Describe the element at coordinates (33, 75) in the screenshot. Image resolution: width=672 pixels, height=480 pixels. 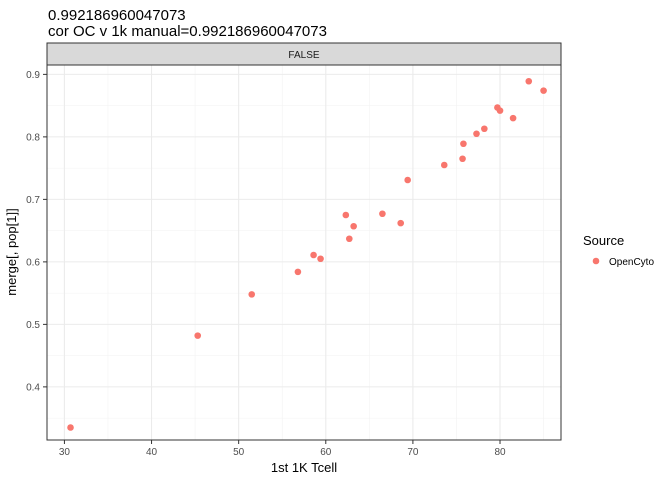
I see `y-tick-label: 0.9` at that location.